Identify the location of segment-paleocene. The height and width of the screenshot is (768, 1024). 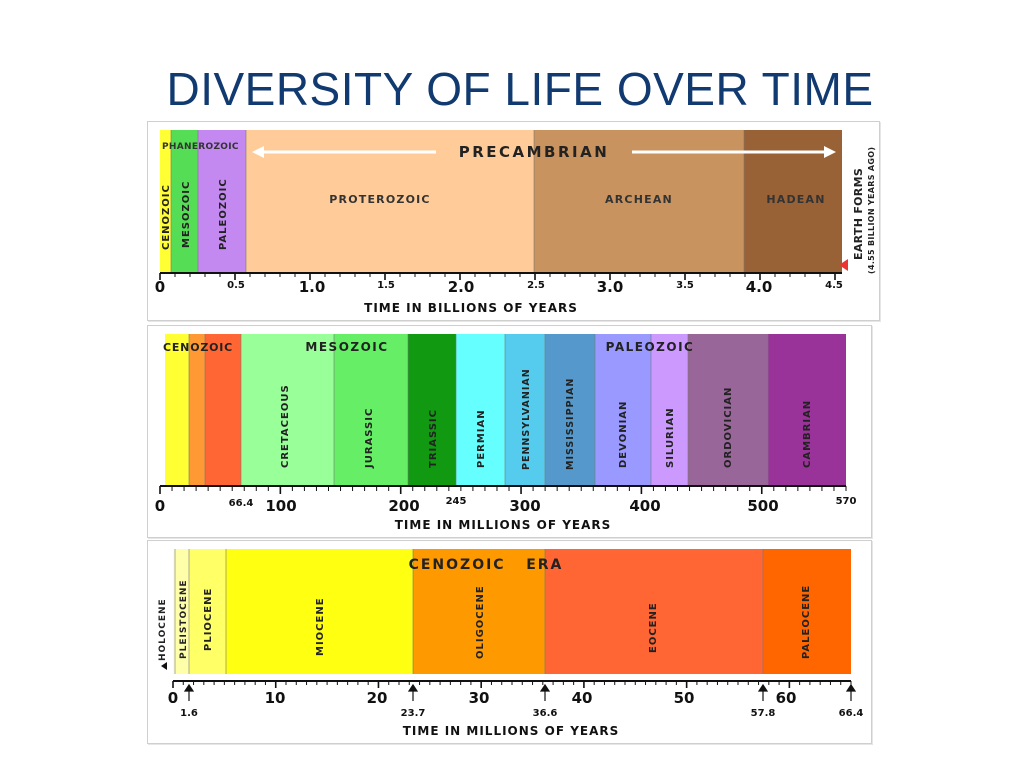
(807, 611).